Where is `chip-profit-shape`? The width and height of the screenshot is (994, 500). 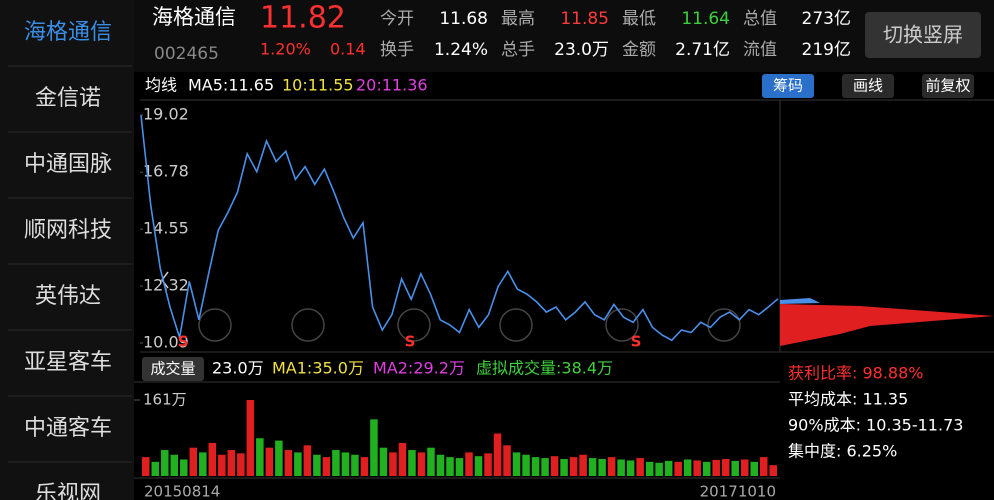 chip-profit-shape is located at coordinates (800, 301).